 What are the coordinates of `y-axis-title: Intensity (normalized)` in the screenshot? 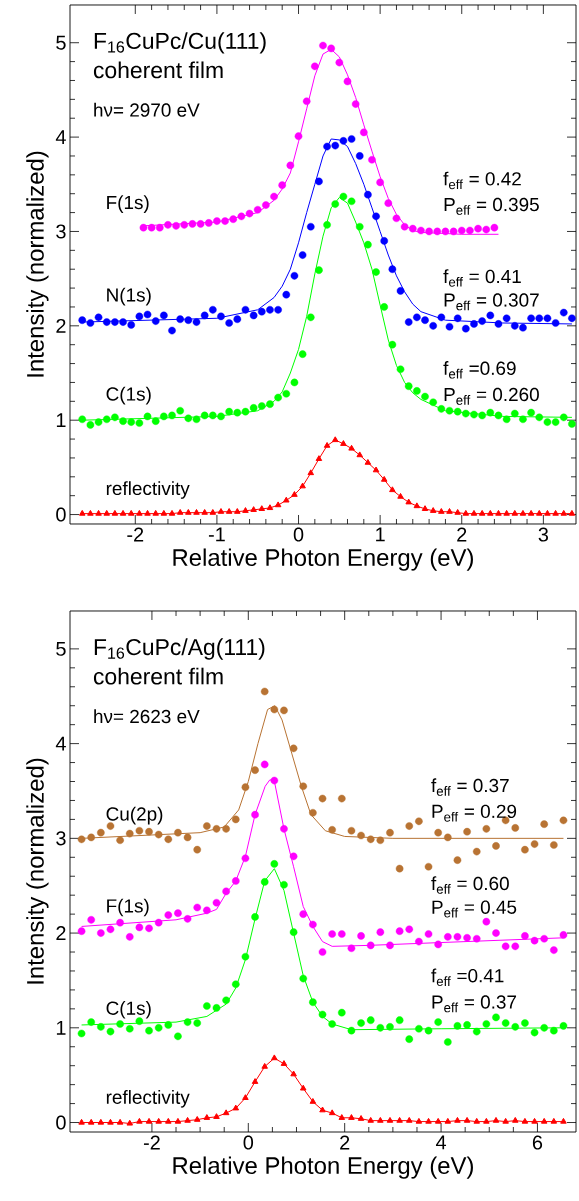 It's located at (37, 871).